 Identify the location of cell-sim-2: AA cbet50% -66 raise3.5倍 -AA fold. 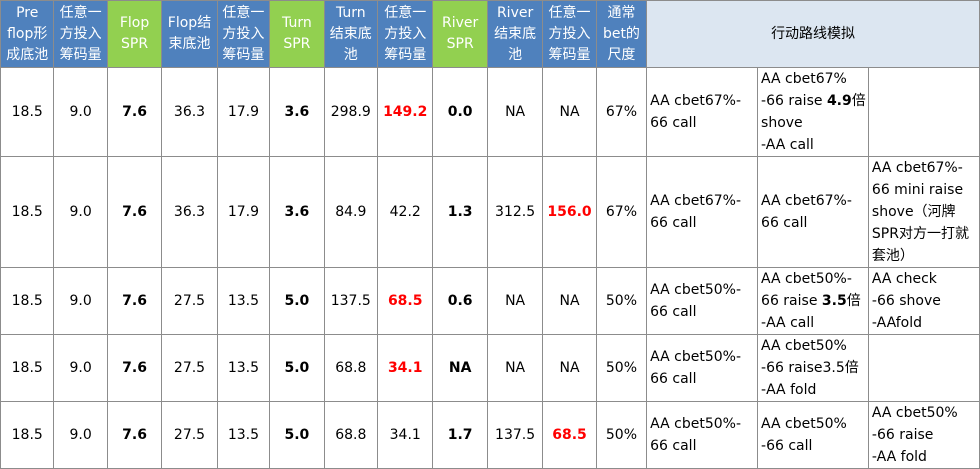
(813, 368).